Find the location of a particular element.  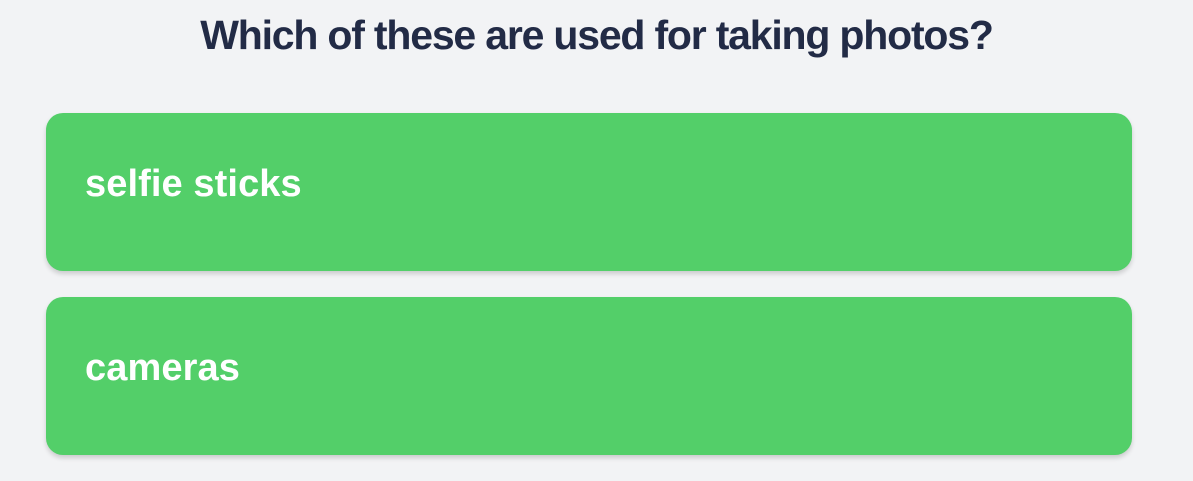

answer-label: cameras is located at coordinates (162, 368).